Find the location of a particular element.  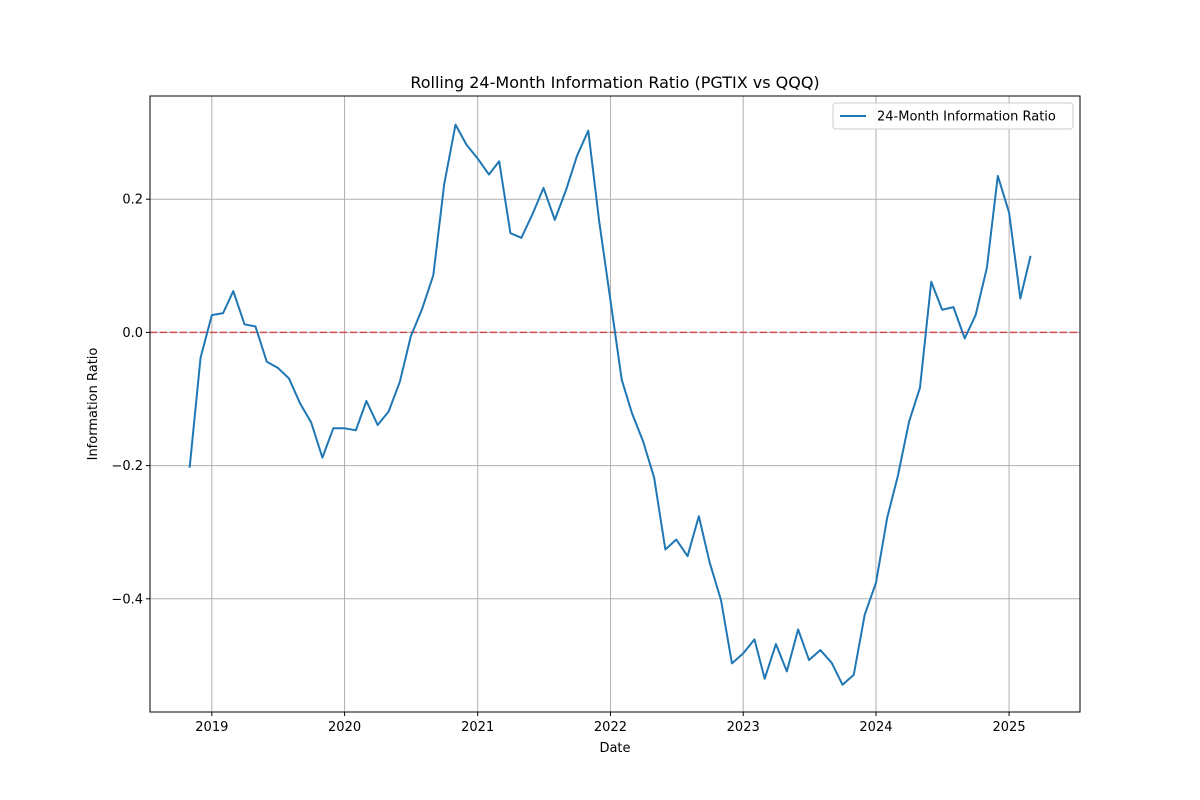

y-tick-label-0: 0.0 is located at coordinates (132, 333).